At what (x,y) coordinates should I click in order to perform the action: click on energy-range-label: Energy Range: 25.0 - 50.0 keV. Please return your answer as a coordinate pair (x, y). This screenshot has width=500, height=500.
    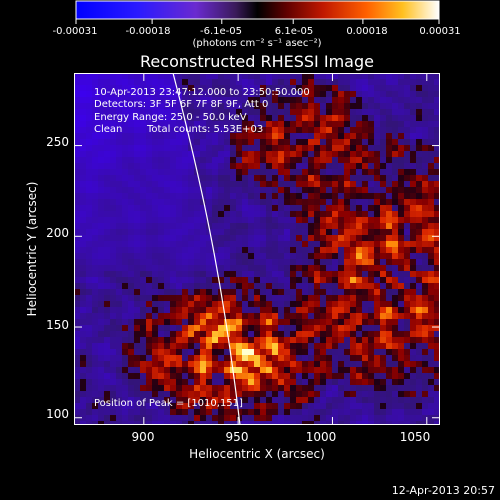
    Looking at the image, I should click on (170, 117).